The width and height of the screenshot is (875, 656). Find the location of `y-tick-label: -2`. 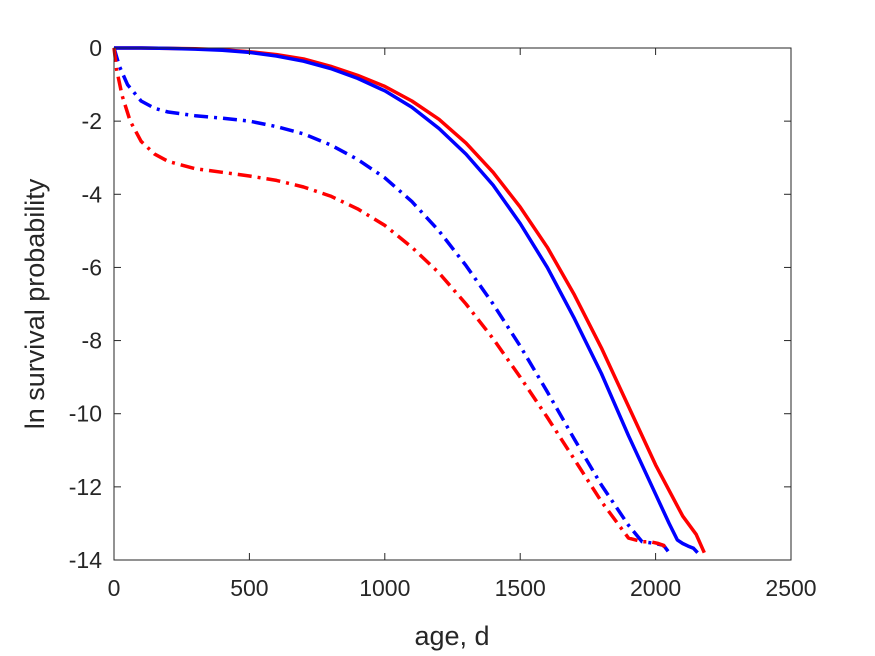

y-tick-label: -2 is located at coordinates (92, 121).